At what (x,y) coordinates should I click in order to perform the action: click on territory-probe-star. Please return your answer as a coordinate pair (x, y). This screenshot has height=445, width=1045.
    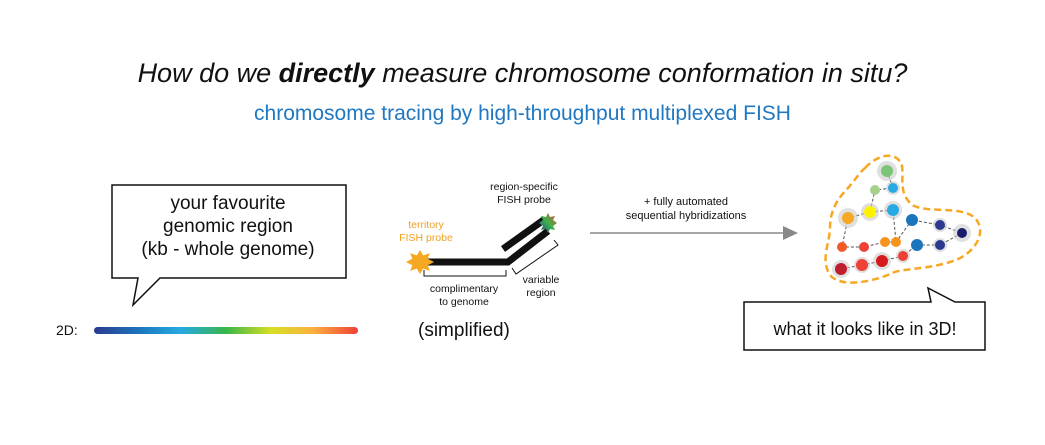
    Looking at the image, I should click on (420, 262).